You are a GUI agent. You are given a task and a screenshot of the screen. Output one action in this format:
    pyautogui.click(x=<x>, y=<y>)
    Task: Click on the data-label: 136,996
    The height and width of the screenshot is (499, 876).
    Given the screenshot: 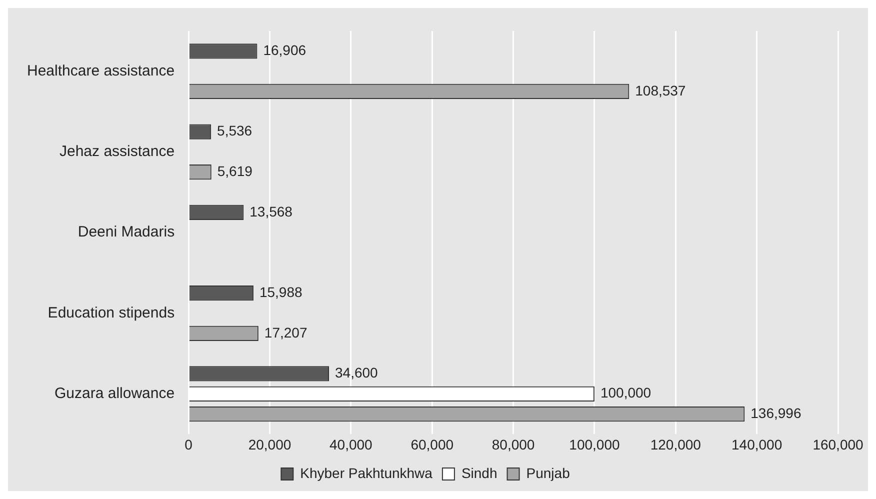 What is the action you would take?
    pyautogui.click(x=776, y=412)
    